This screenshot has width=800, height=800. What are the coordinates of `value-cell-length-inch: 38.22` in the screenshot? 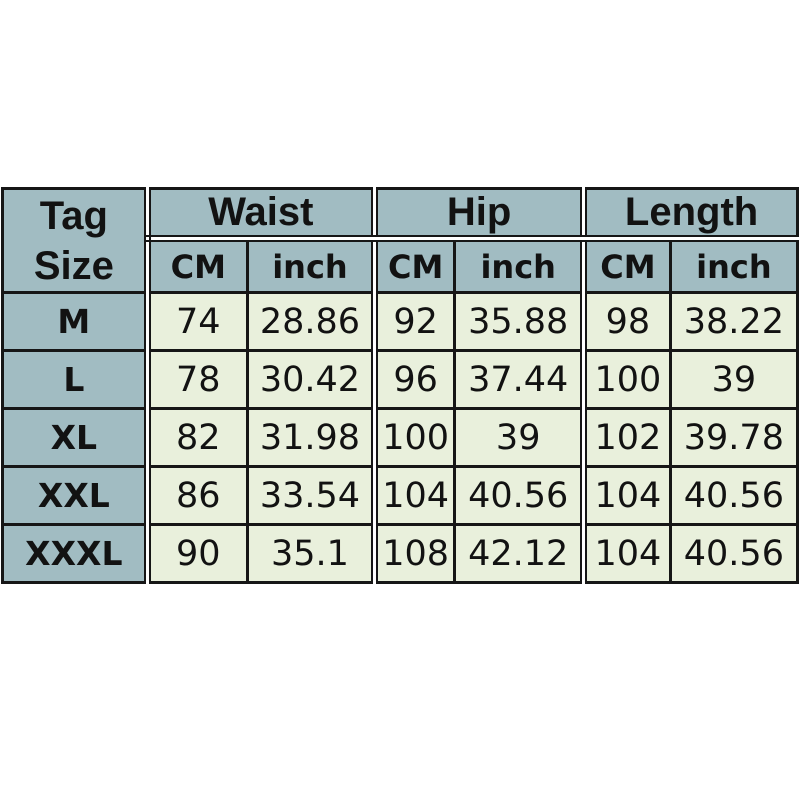 It's located at (734, 321).